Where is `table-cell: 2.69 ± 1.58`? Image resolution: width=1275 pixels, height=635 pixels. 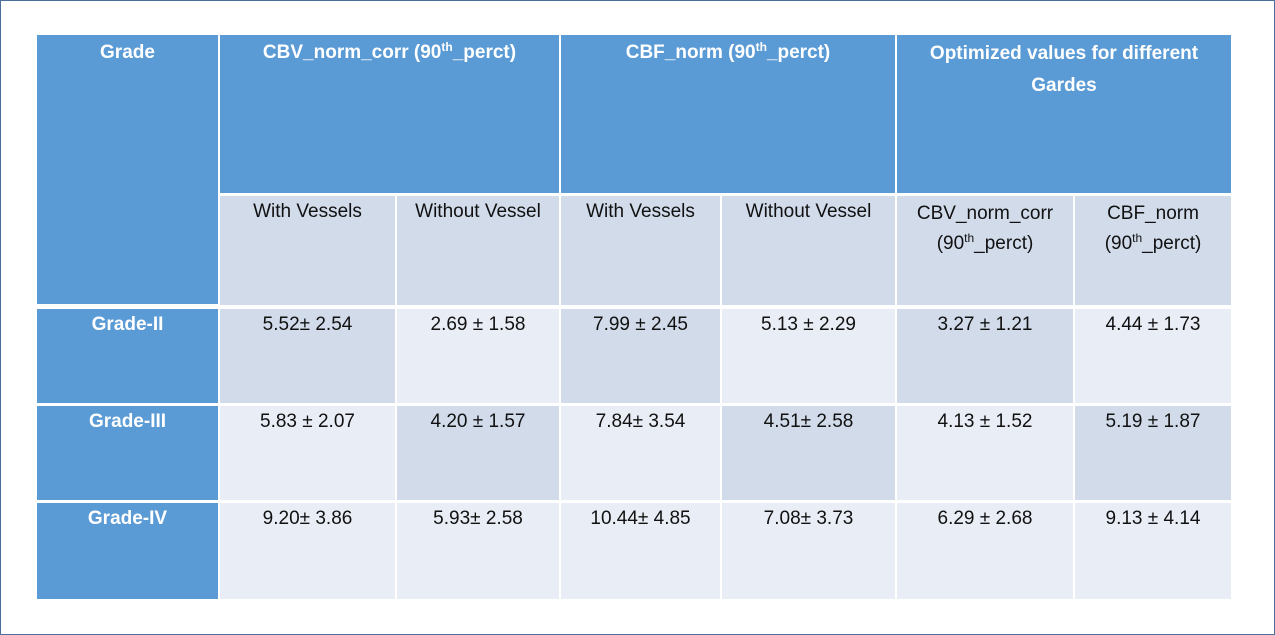
table-cell: 2.69 ± 1.58 is located at coordinates (478, 356).